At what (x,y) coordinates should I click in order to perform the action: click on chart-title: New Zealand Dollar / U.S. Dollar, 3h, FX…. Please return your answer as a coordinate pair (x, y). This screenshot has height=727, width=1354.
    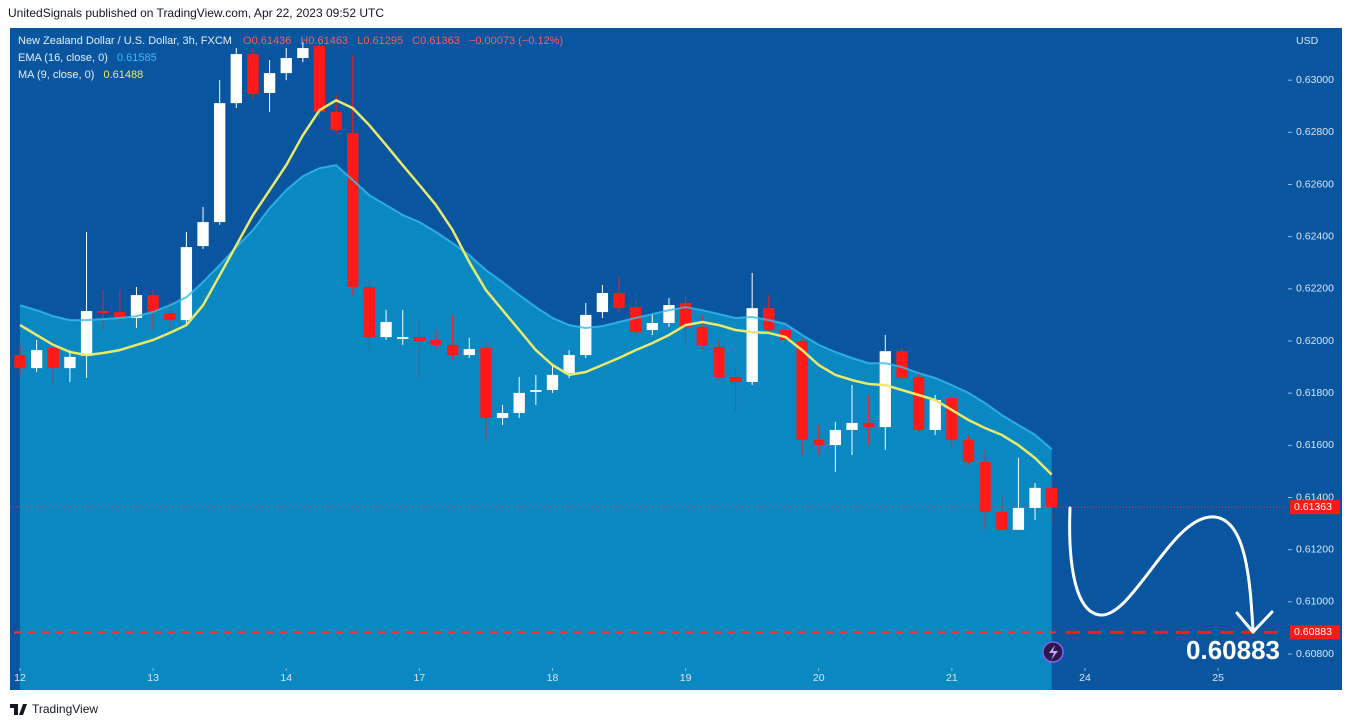
    Looking at the image, I should click on (125, 41).